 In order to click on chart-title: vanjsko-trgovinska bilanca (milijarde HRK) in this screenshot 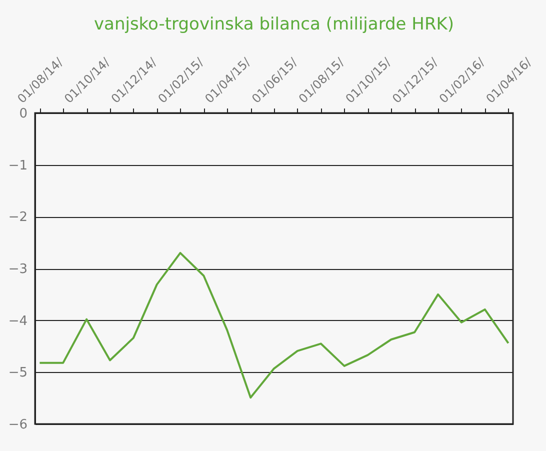, I will do `click(274, 24)`.